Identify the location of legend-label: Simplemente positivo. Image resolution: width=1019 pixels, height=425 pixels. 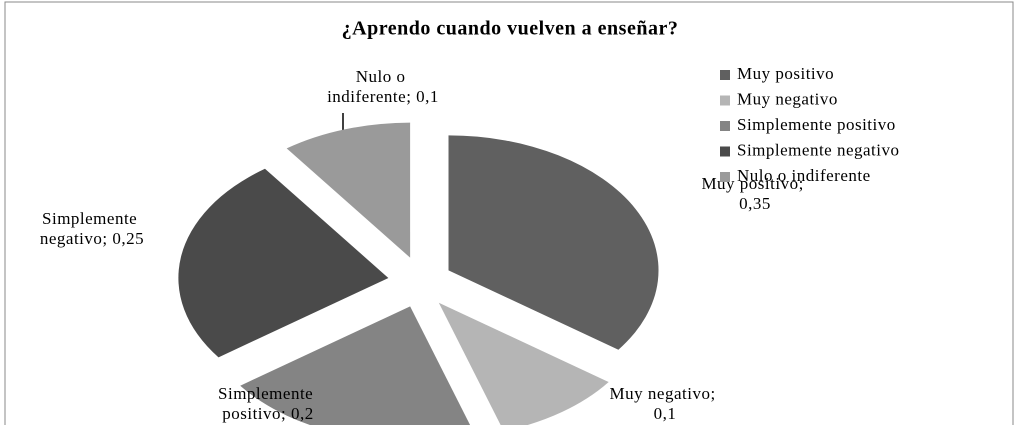
(816, 124).